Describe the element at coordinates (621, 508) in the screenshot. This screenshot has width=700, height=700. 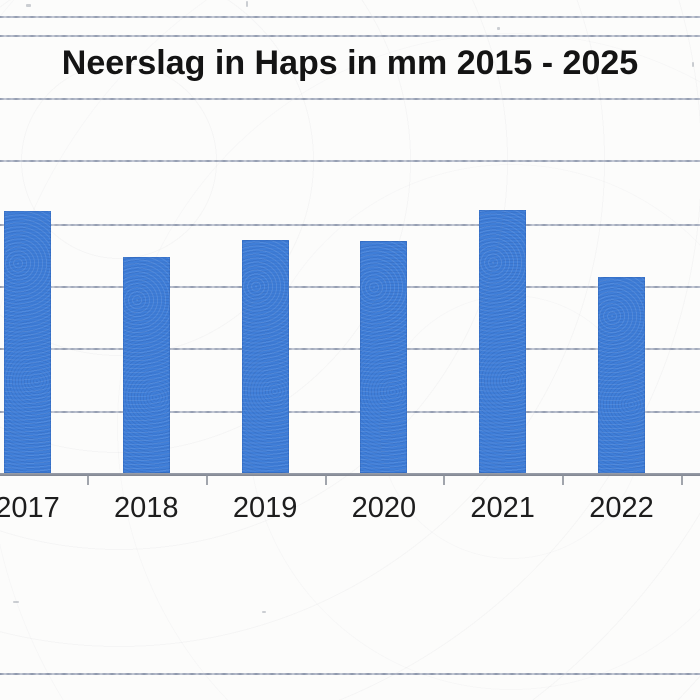
I see `x-label-2022: 2022` at that location.